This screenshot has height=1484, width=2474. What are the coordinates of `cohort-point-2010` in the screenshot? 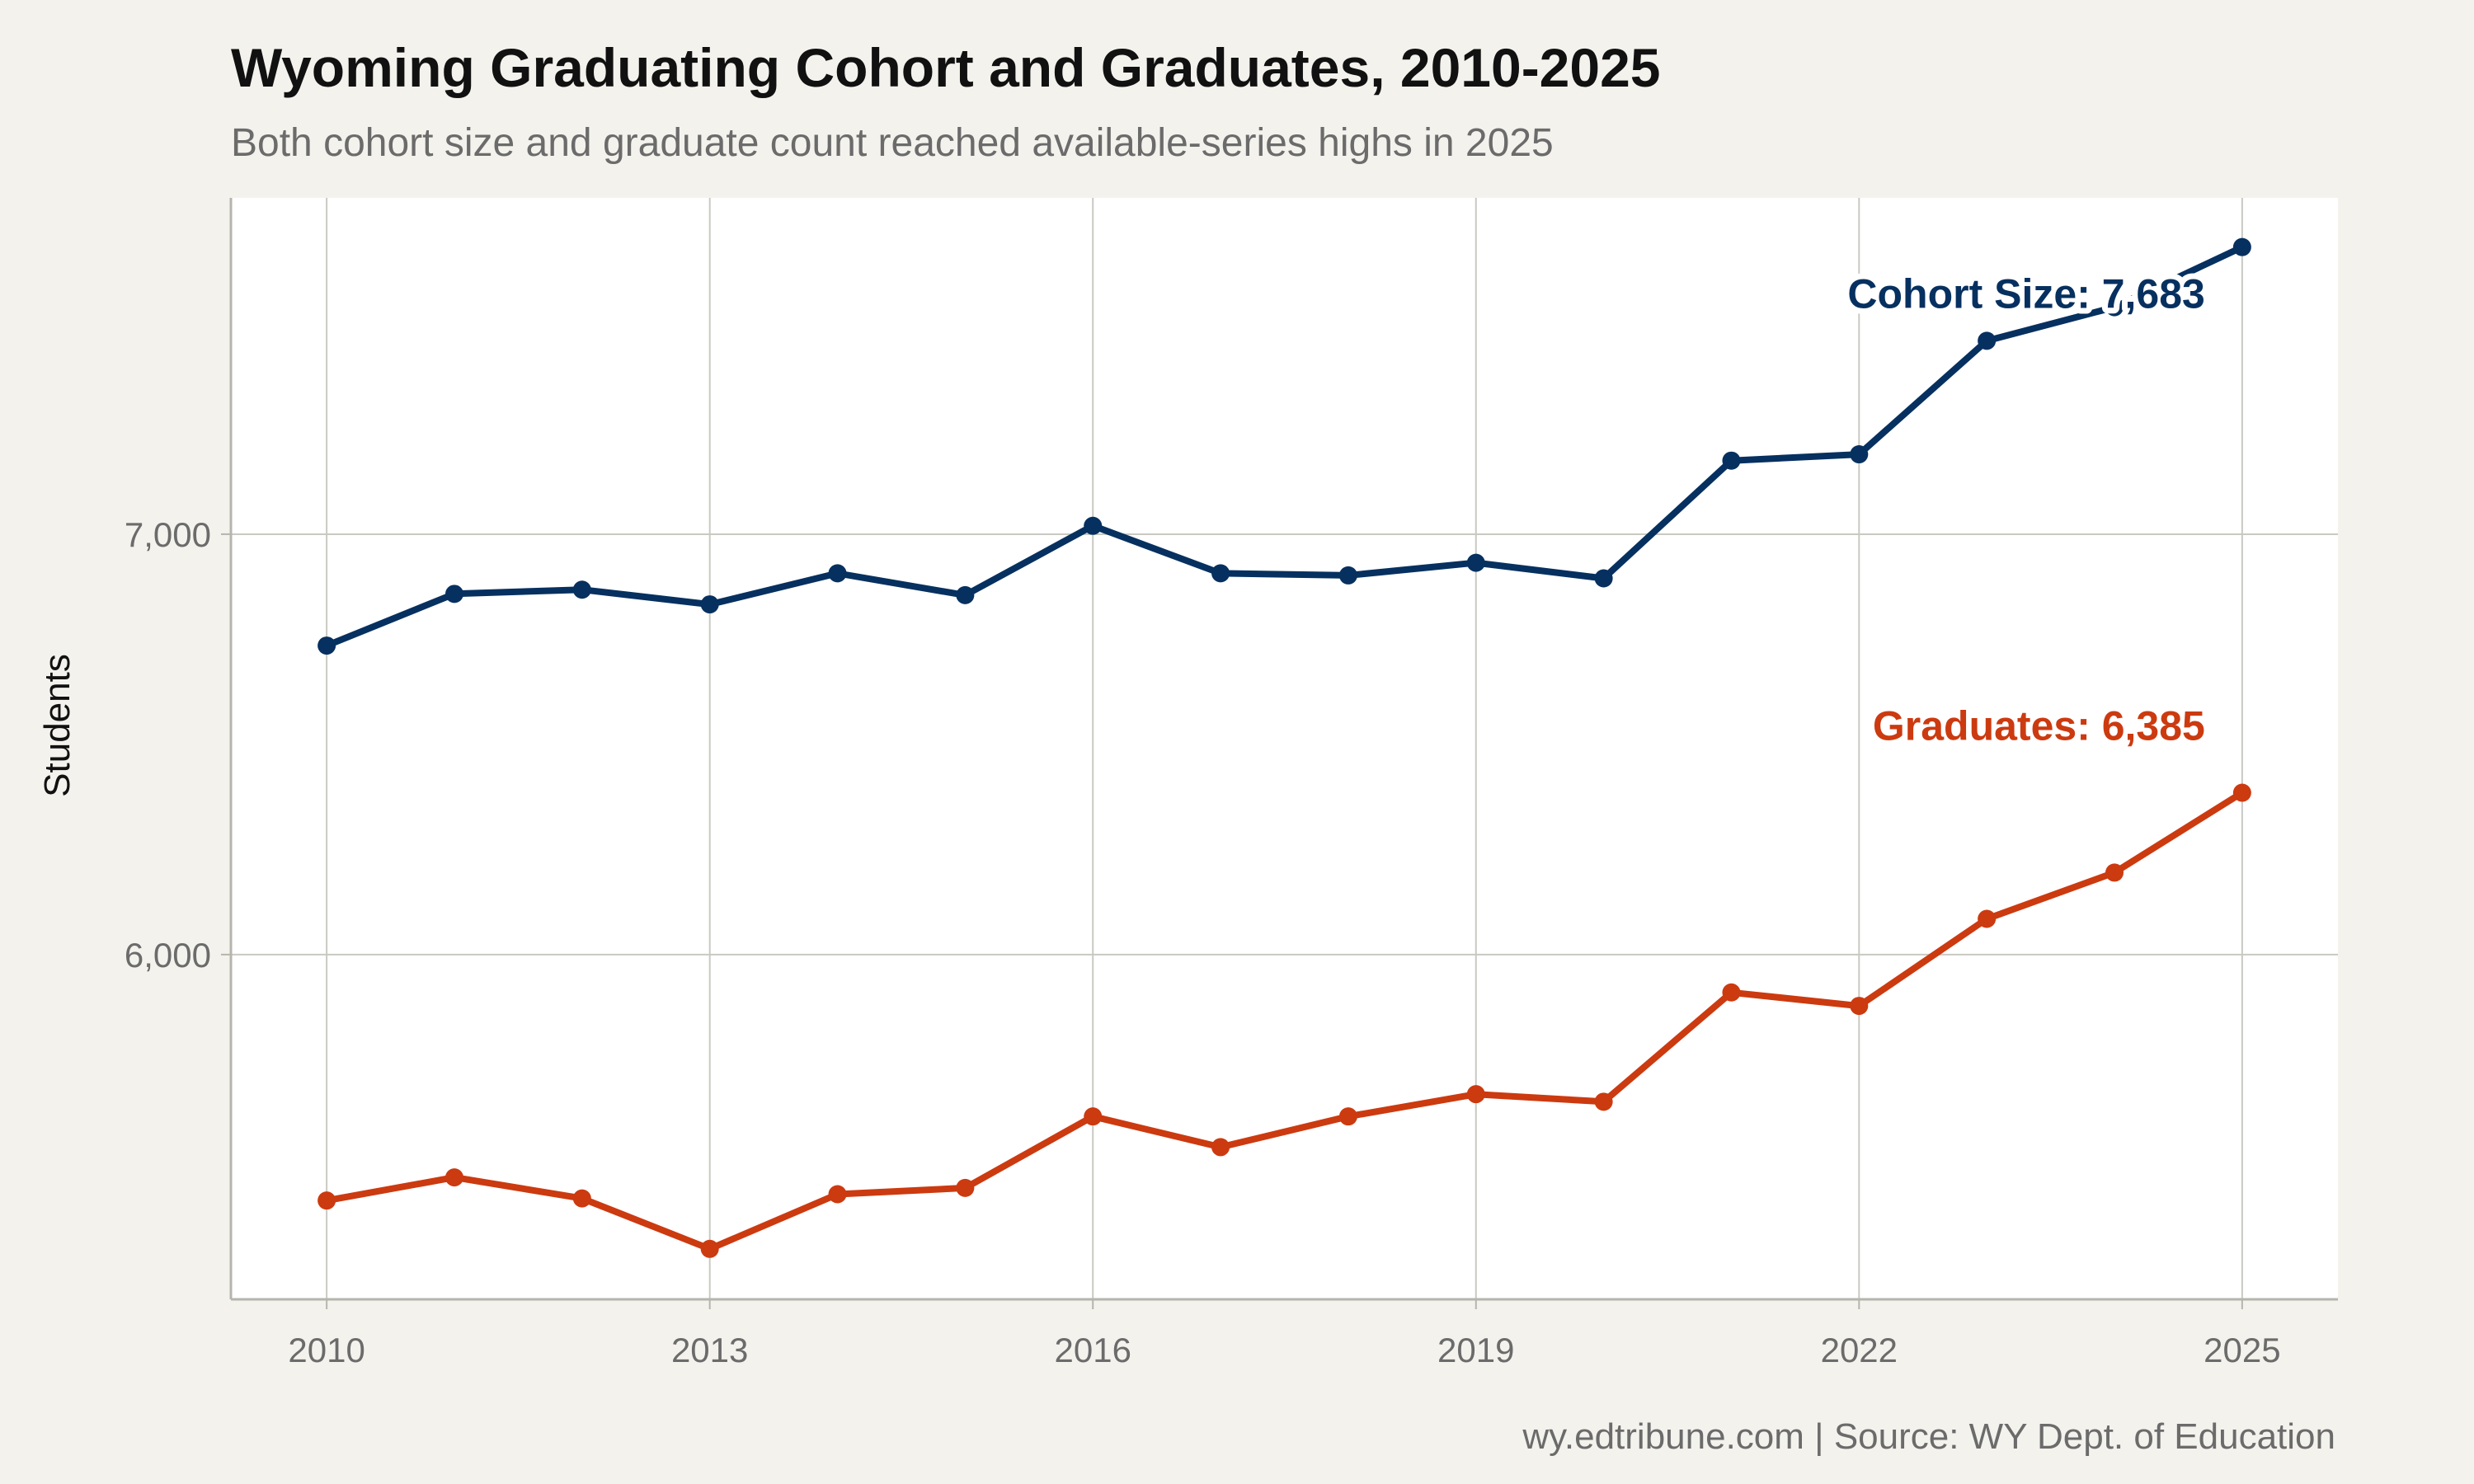 It's located at (326, 645).